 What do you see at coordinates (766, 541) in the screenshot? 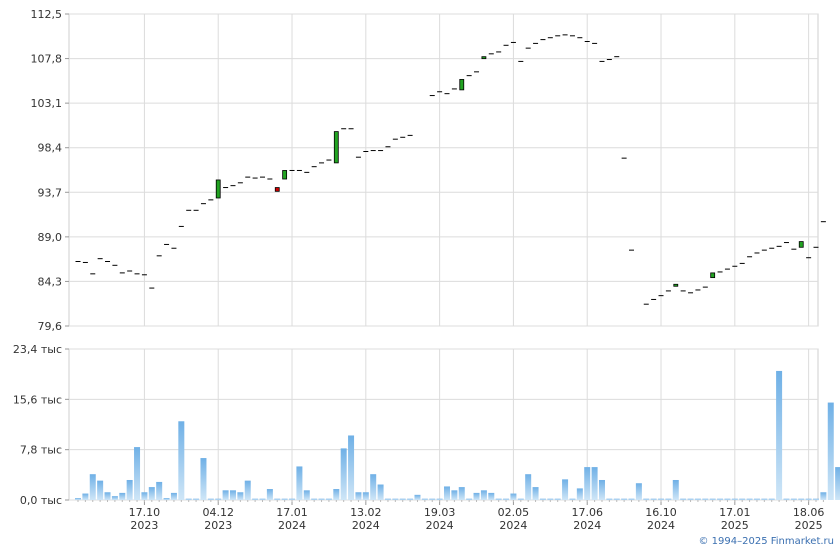
I see `copyright-credit: © 1994–2025 Finmarket.ru` at bounding box center [766, 541].